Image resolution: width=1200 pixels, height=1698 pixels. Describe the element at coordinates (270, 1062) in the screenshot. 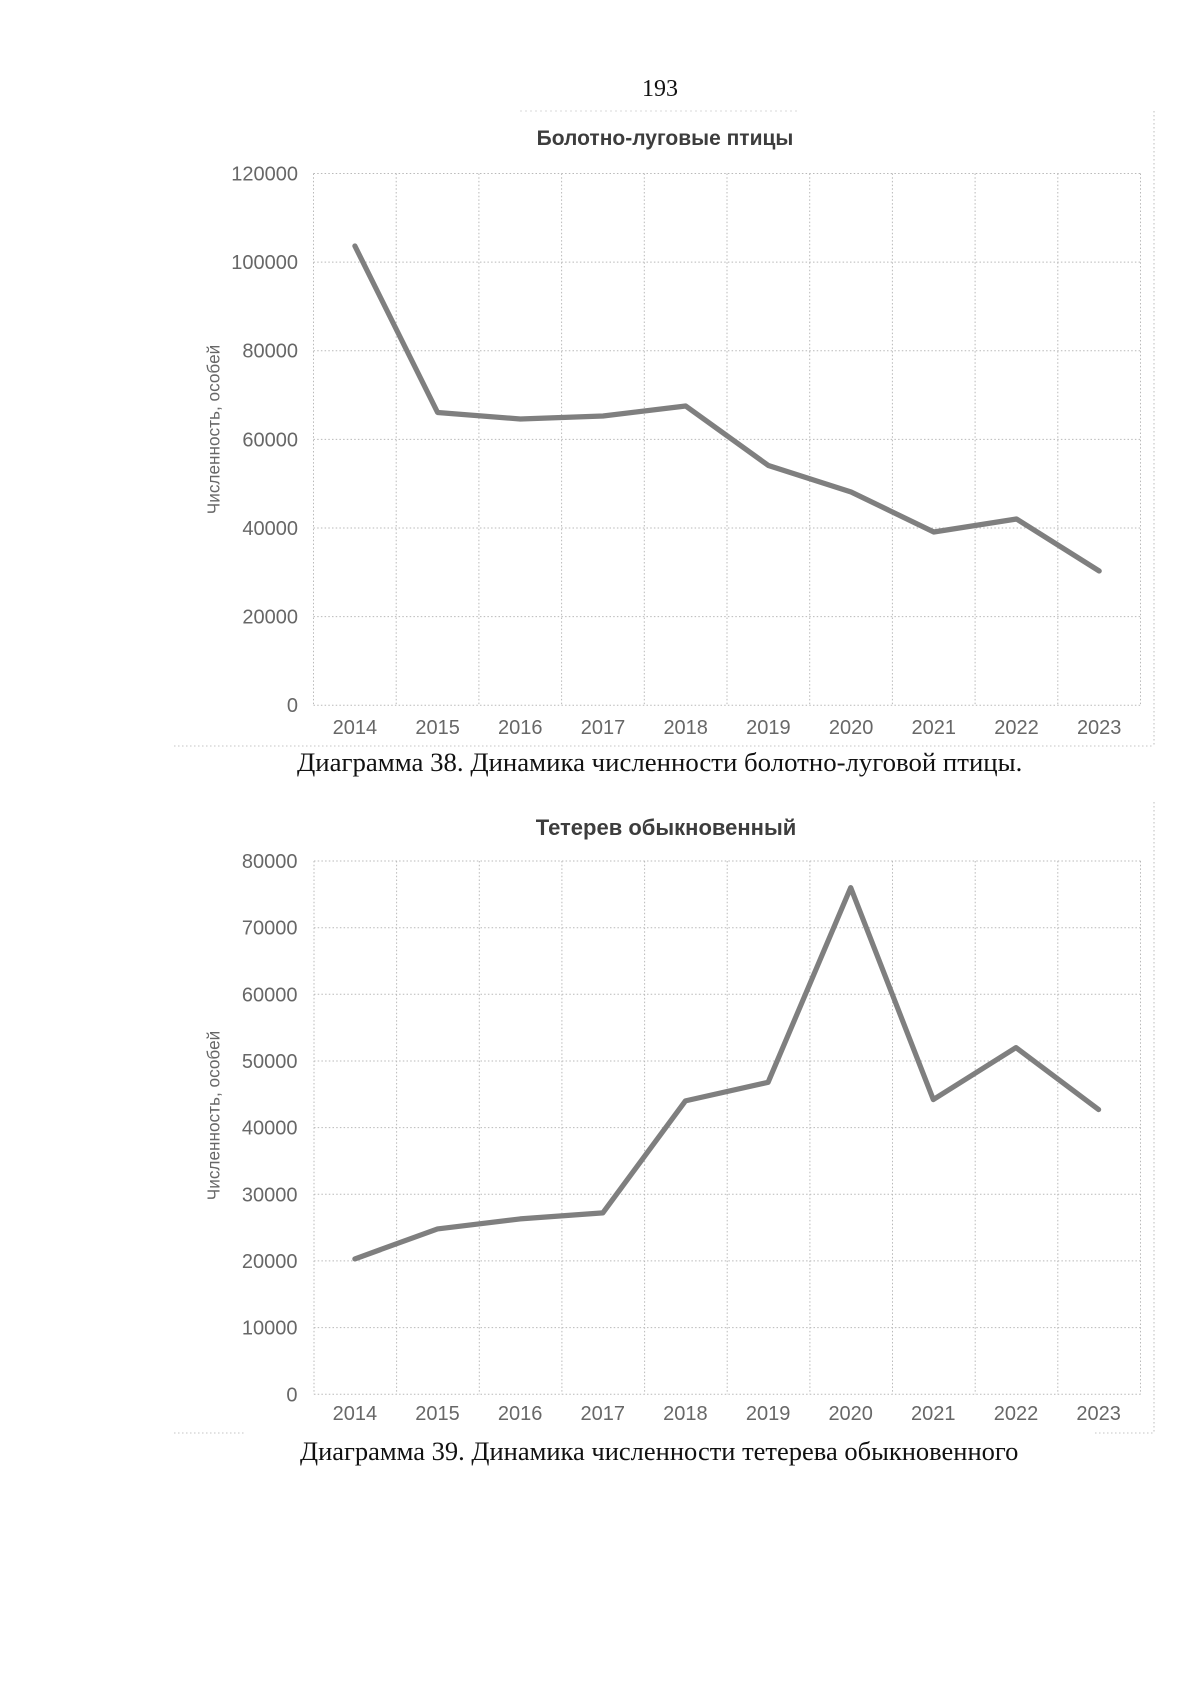

I see `svg-text: 50000` at that location.